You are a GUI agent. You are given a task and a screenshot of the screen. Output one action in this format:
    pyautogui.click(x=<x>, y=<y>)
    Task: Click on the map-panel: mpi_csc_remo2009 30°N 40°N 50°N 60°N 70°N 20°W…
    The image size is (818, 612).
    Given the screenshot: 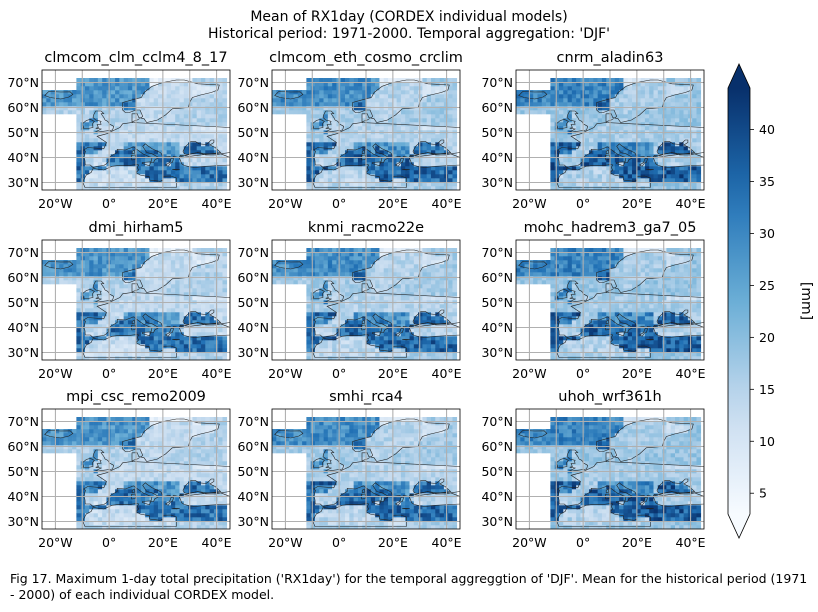 What is the action you would take?
    pyautogui.click(x=119, y=469)
    